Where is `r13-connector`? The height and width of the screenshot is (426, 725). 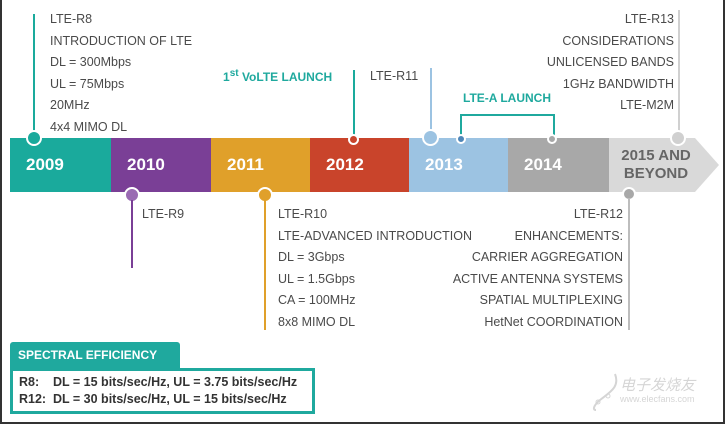
r13-connector is located at coordinates (679, 72).